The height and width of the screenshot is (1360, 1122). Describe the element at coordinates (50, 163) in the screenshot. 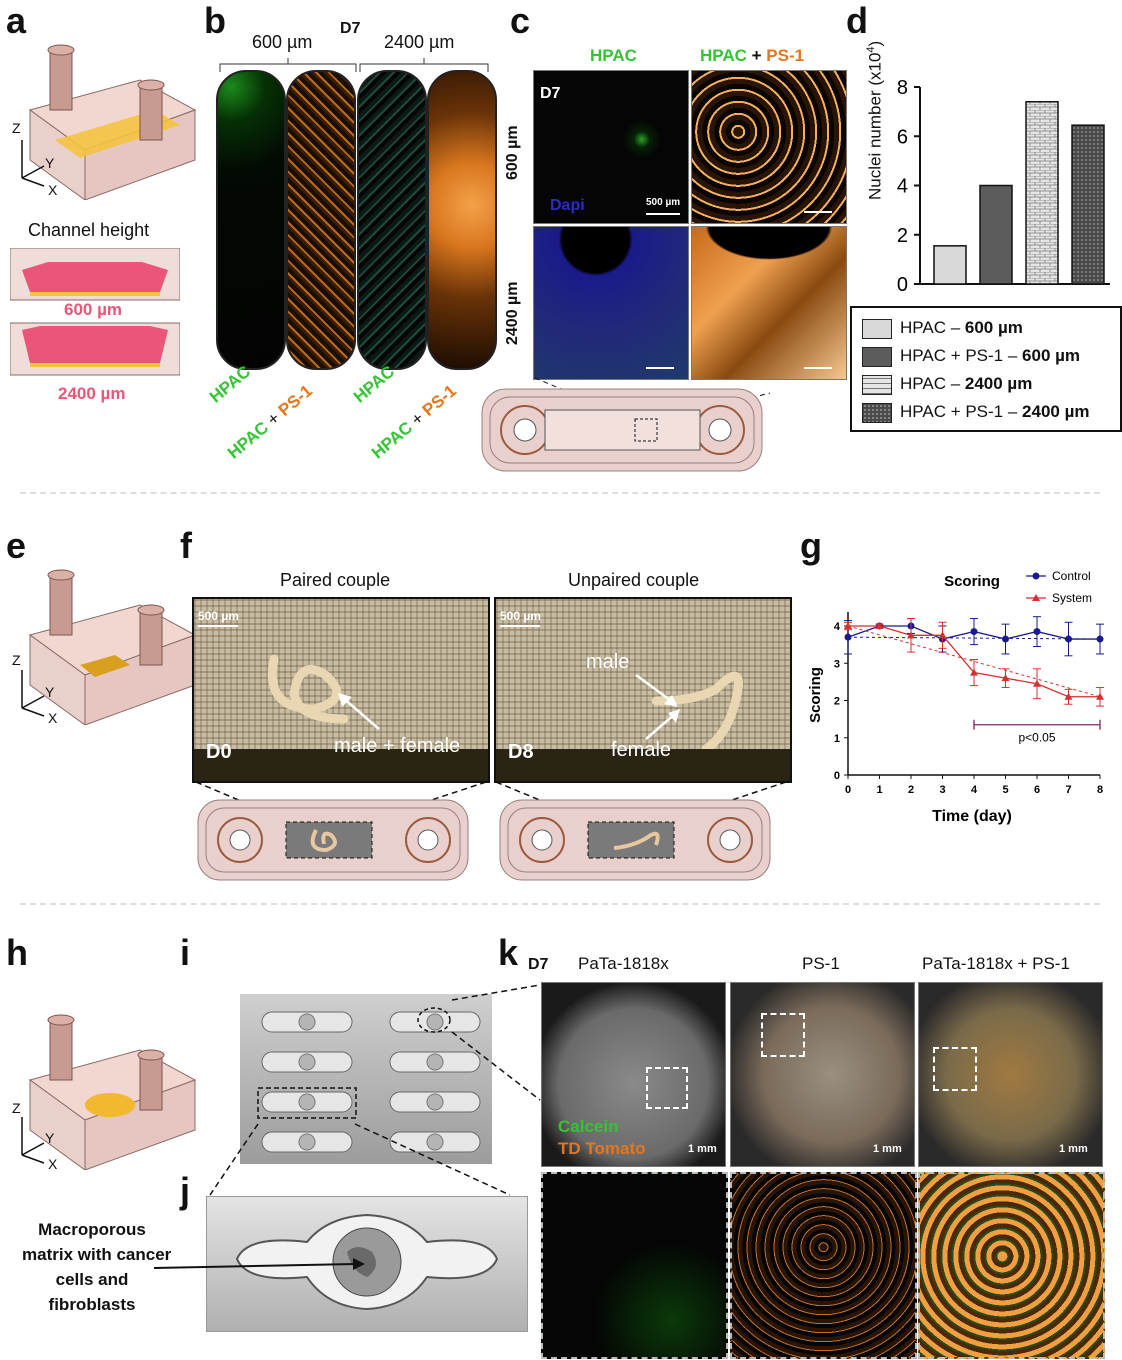

I see `axis-y: Y` at that location.